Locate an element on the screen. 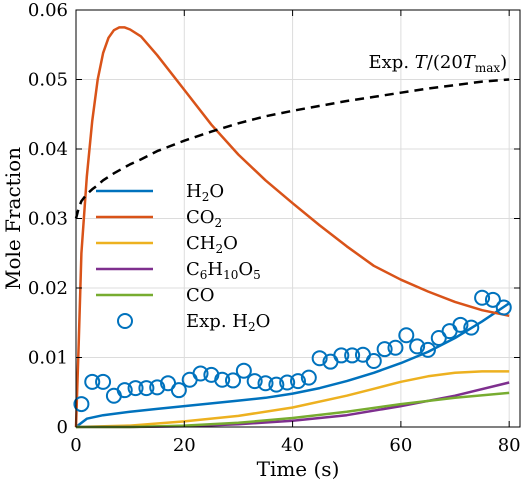 The width and height of the screenshot is (529, 488). y-tick-label: 0.05 is located at coordinates (48, 80).